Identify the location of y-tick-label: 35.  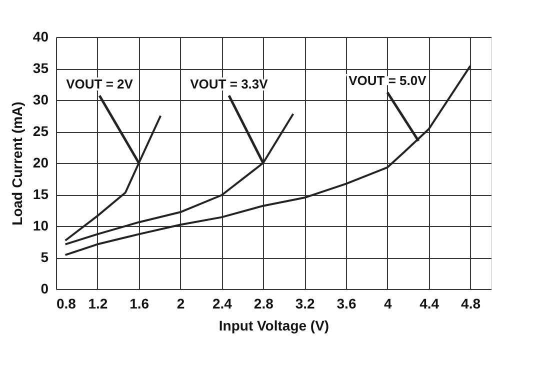
(40, 68).